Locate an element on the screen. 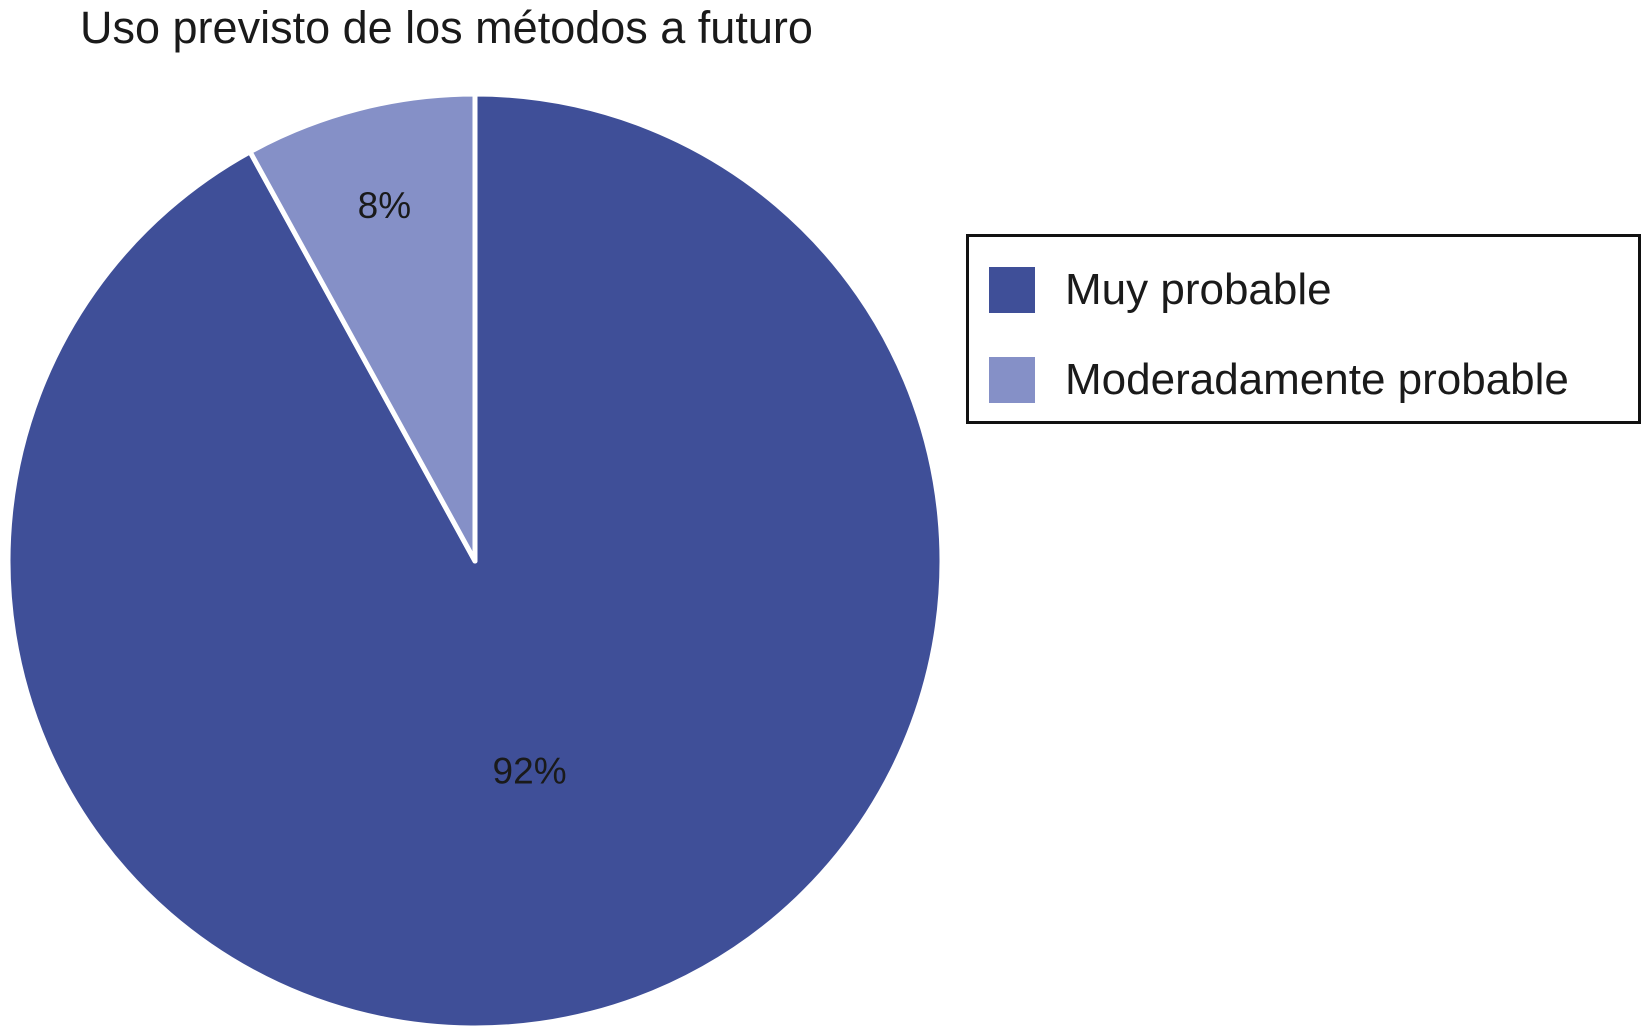 Image resolution: width=1647 pixels, height=1032 pixels. pie-slice-moderadamente-probable is located at coordinates (362, 327).